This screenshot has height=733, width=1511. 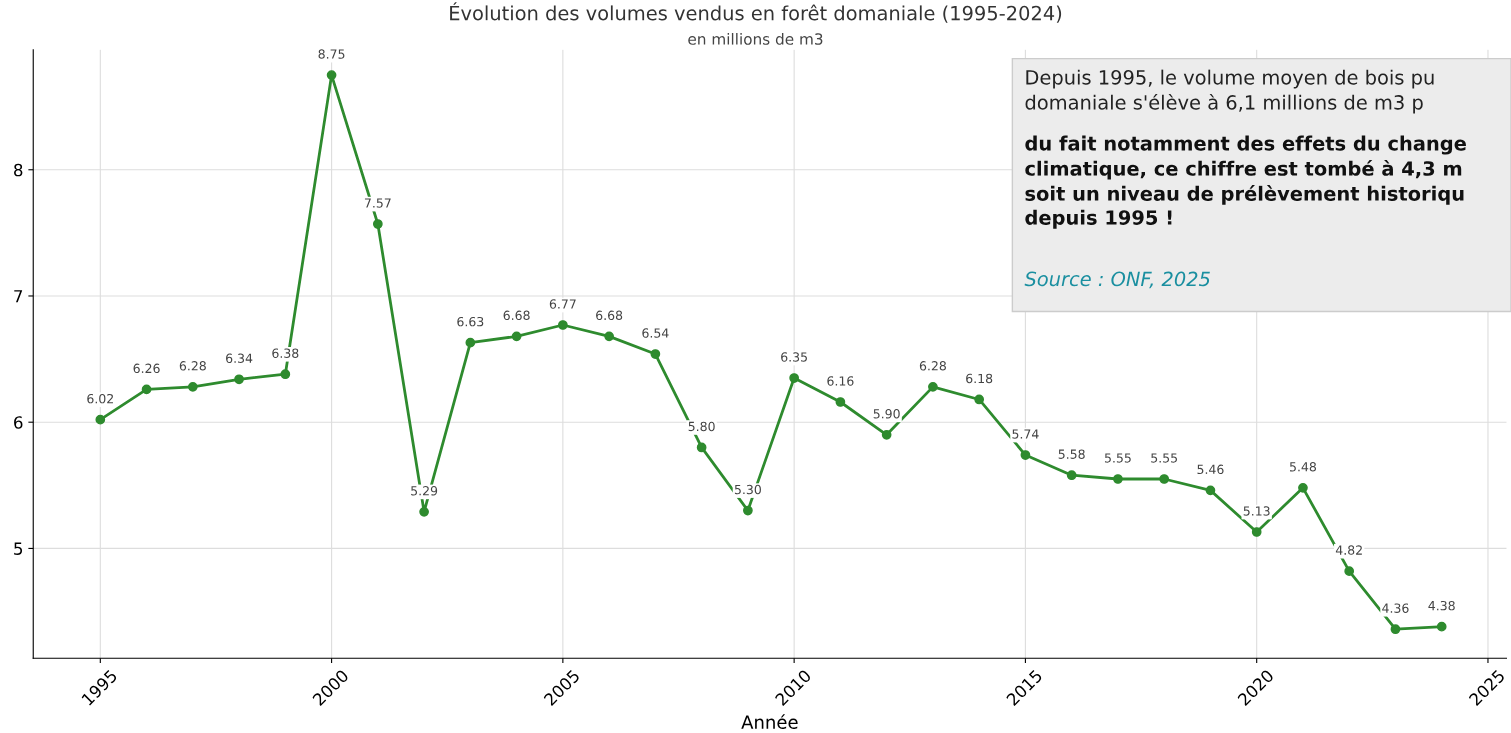 I want to click on data-label: 7.57, so click(x=377, y=203).